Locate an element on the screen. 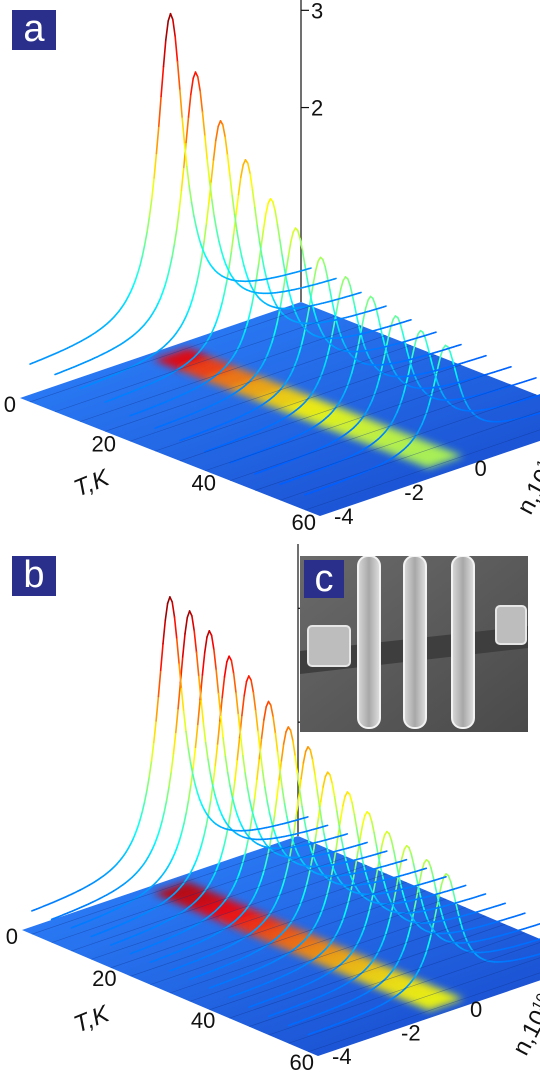 This screenshot has width=540, height=1088. panel-label-b: b is located at coordinates (34, 576).